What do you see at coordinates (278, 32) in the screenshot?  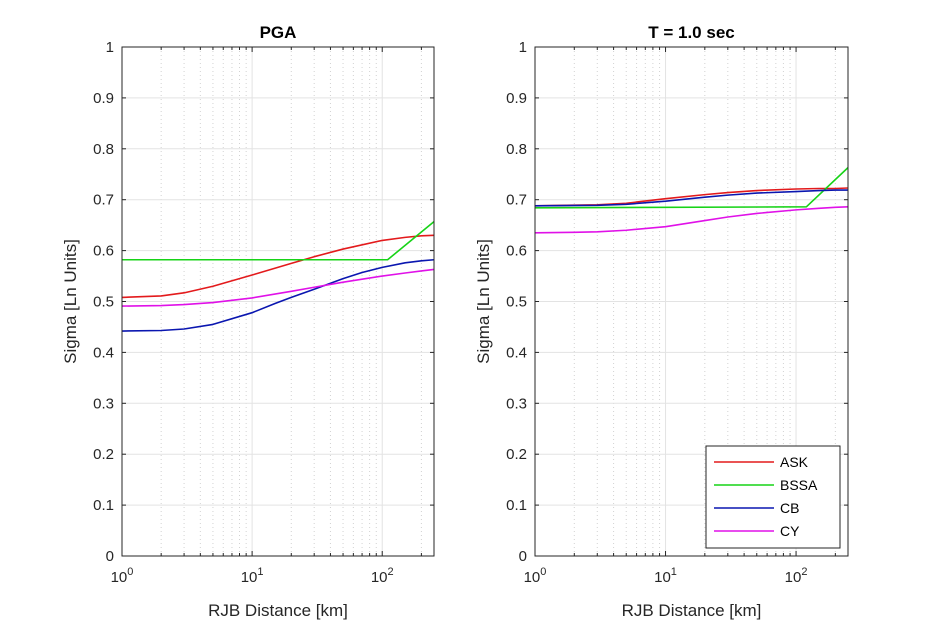 I see `chart-title: PGA` at bounding box center [278, 32].